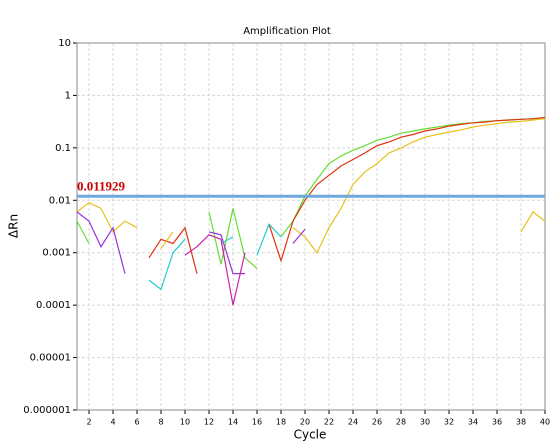 The image size is (552, 446). Describe the element at coordinates (497, 422) in the screenshot. I see `x-tick-label: 36` at that location.